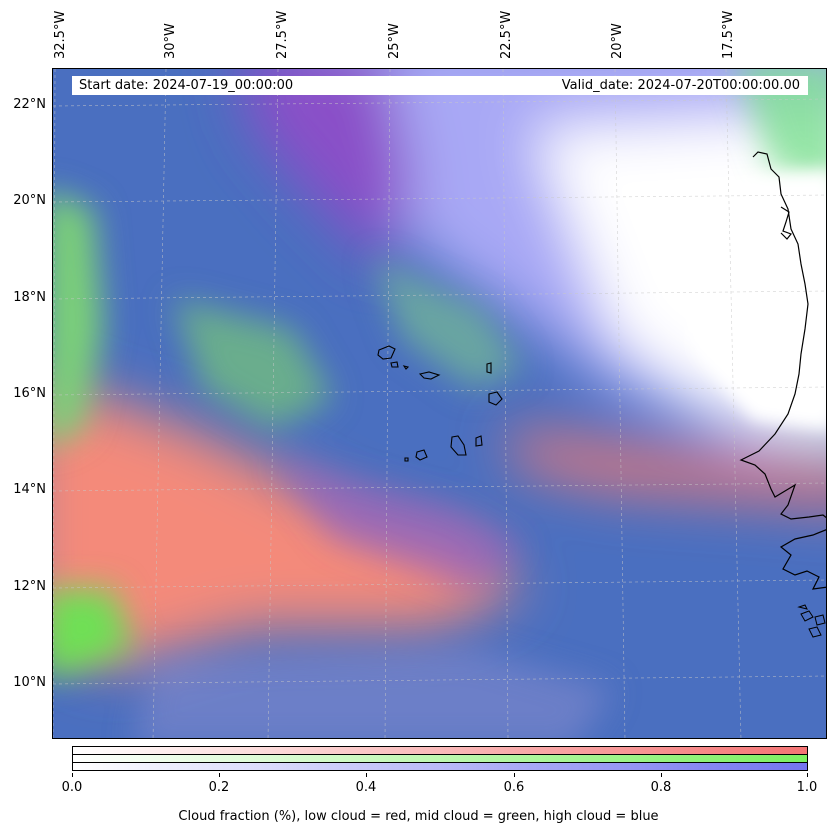 Image resolution: width=837 pixels, height=836 pixels. I want to click on cape-verde-islands, so click(440, 403).